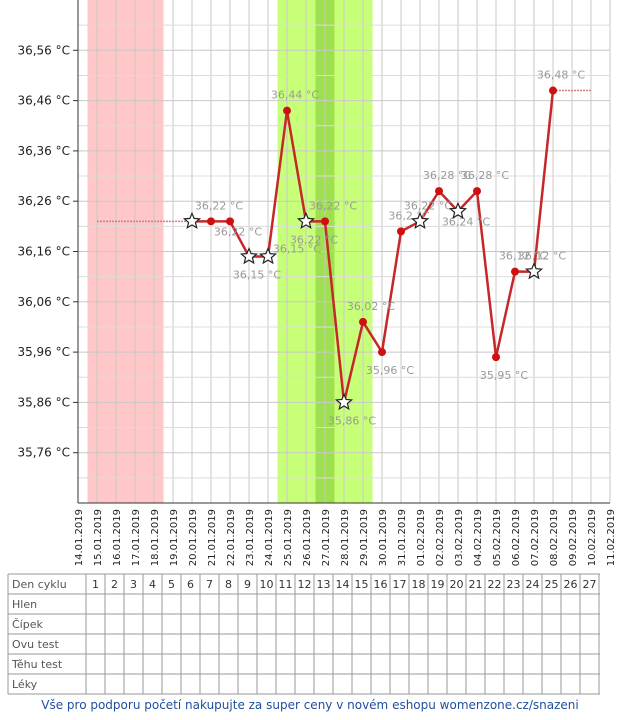 Image resolution: width=620 pixels, height=720 pixels. Describe the element at coordinates (43, 453) in the screenshot. I see `y-tick-label: 35,76 °C` at that location.